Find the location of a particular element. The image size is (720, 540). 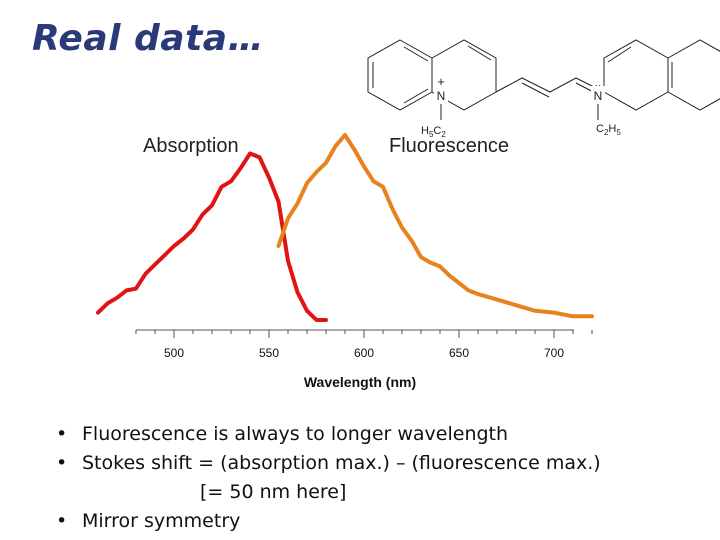

right-n-background is located at coordinates (598, 94).